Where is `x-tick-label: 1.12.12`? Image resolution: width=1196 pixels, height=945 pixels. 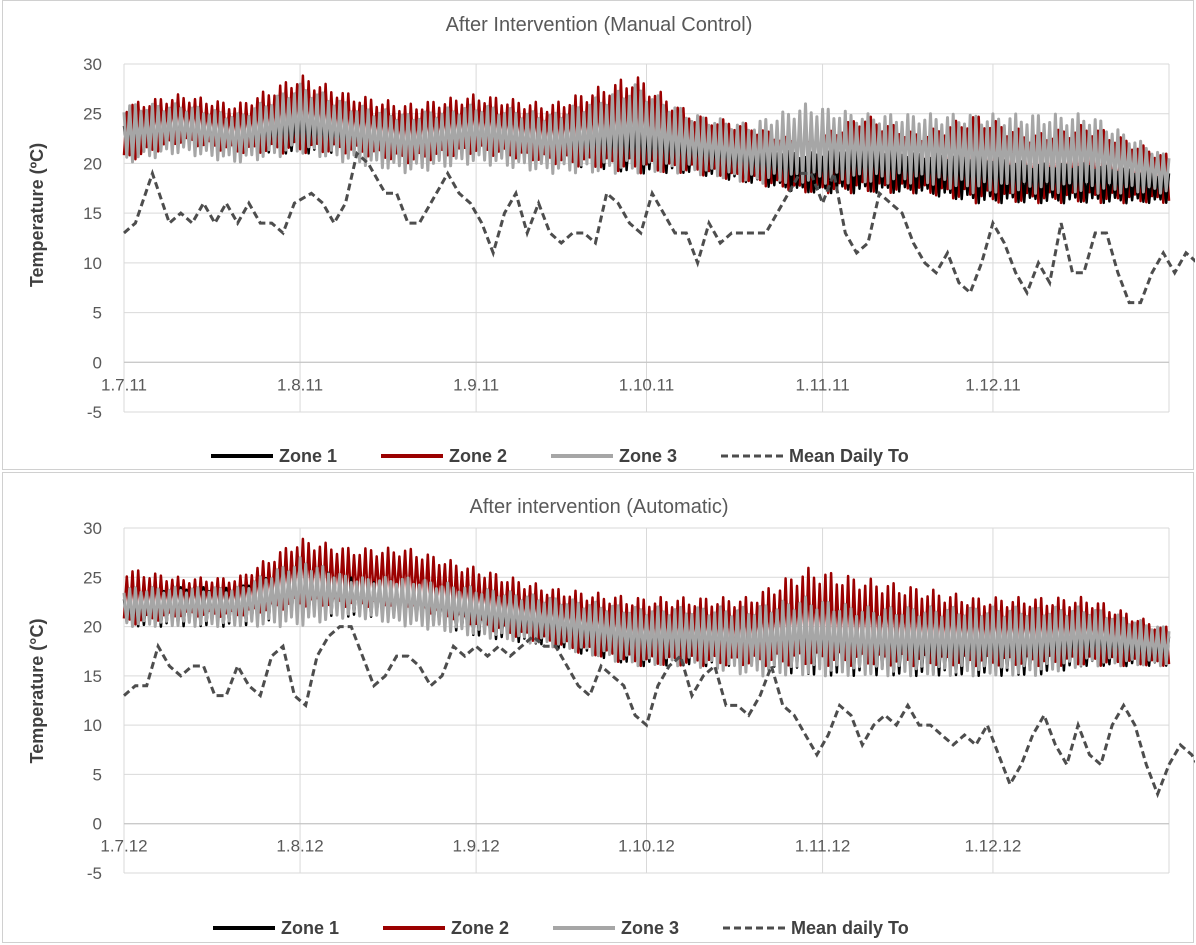 x-tick-label: 1.12.12 is located at coordinates (993, 846).